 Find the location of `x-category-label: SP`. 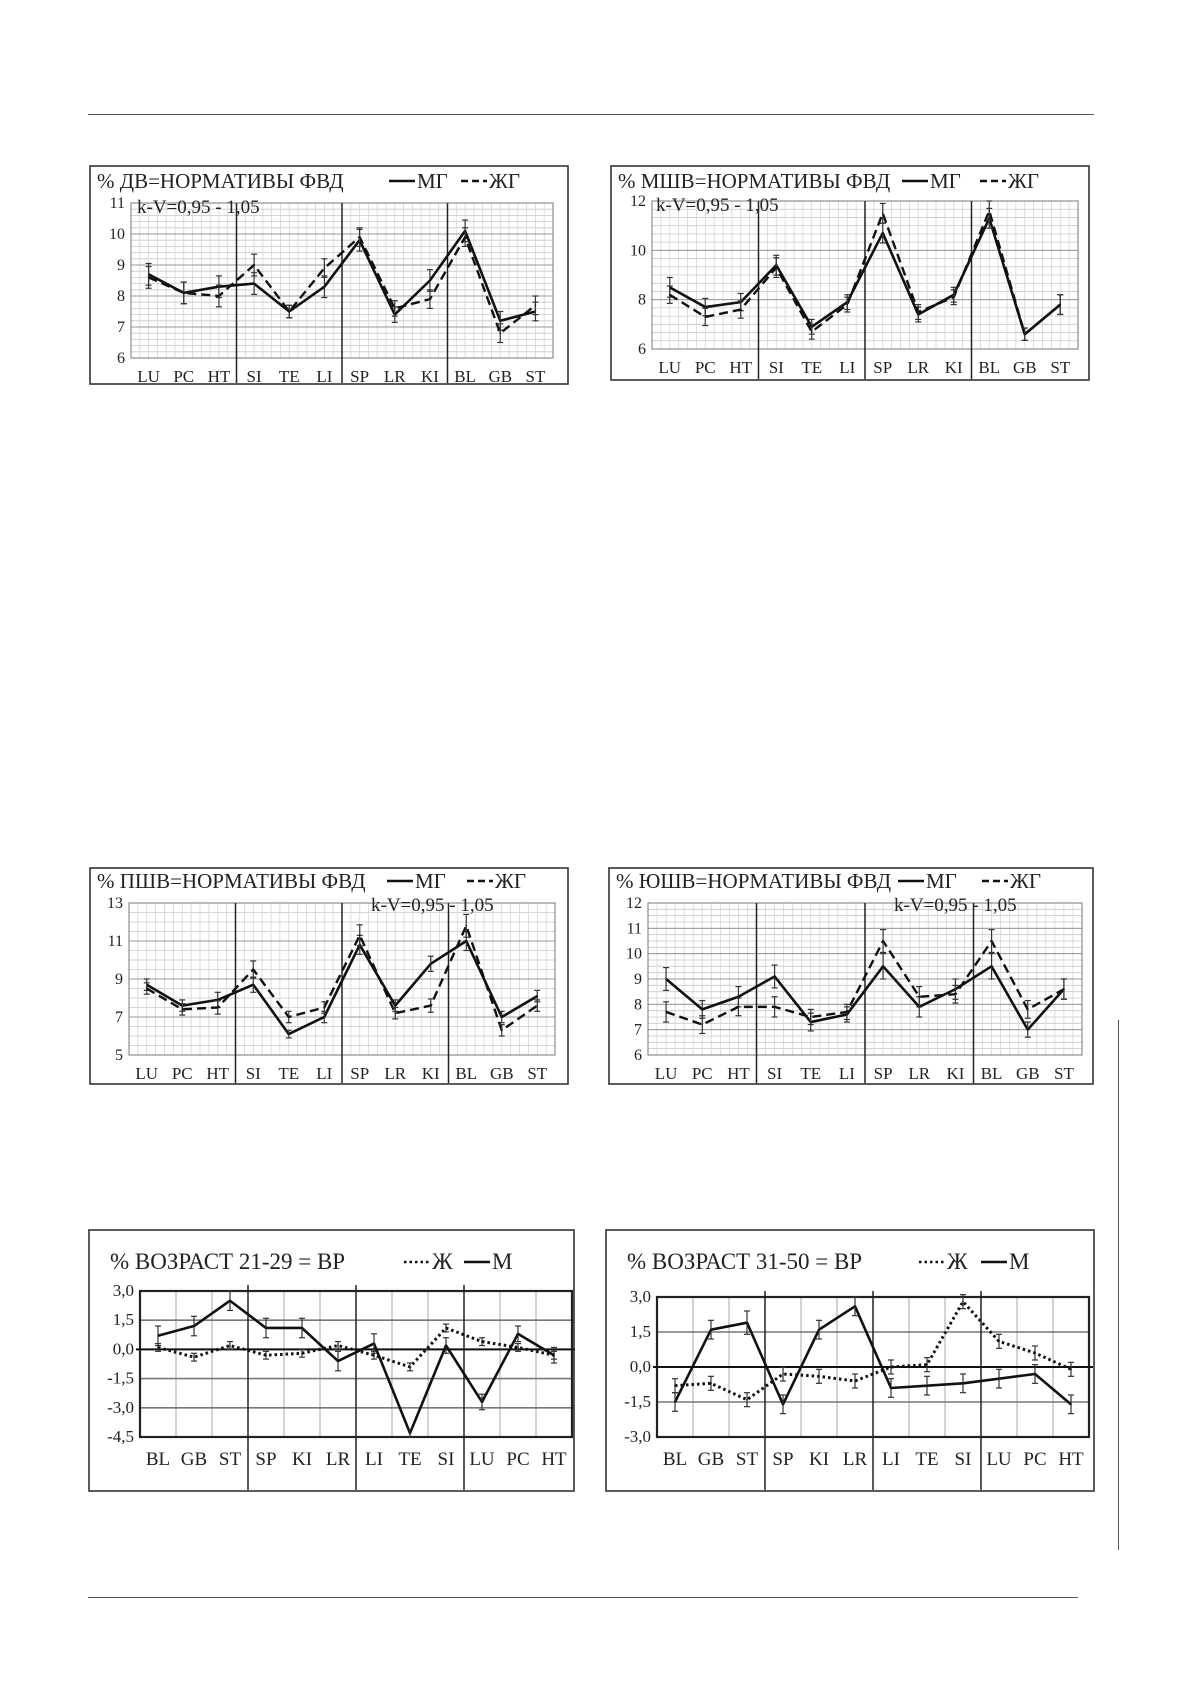

x-category-label: SP is located at coordinates (782, 1459).